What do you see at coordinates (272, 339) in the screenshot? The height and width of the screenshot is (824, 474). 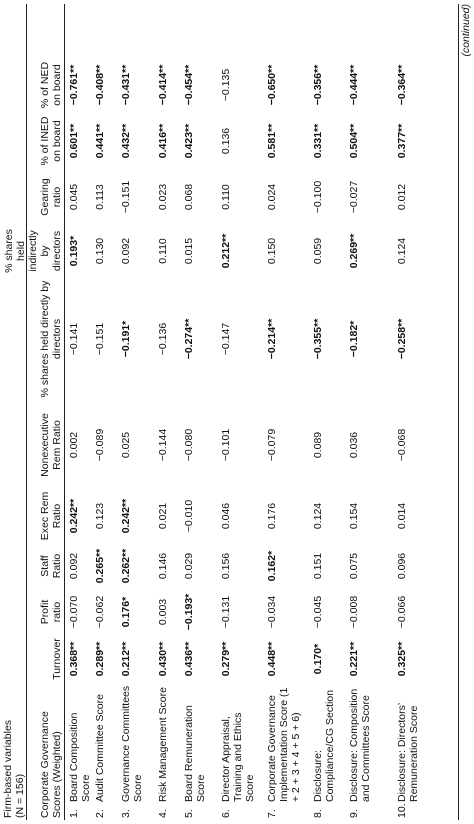 I see `table-cell: −0.214**` at bounding box center [272, 339].